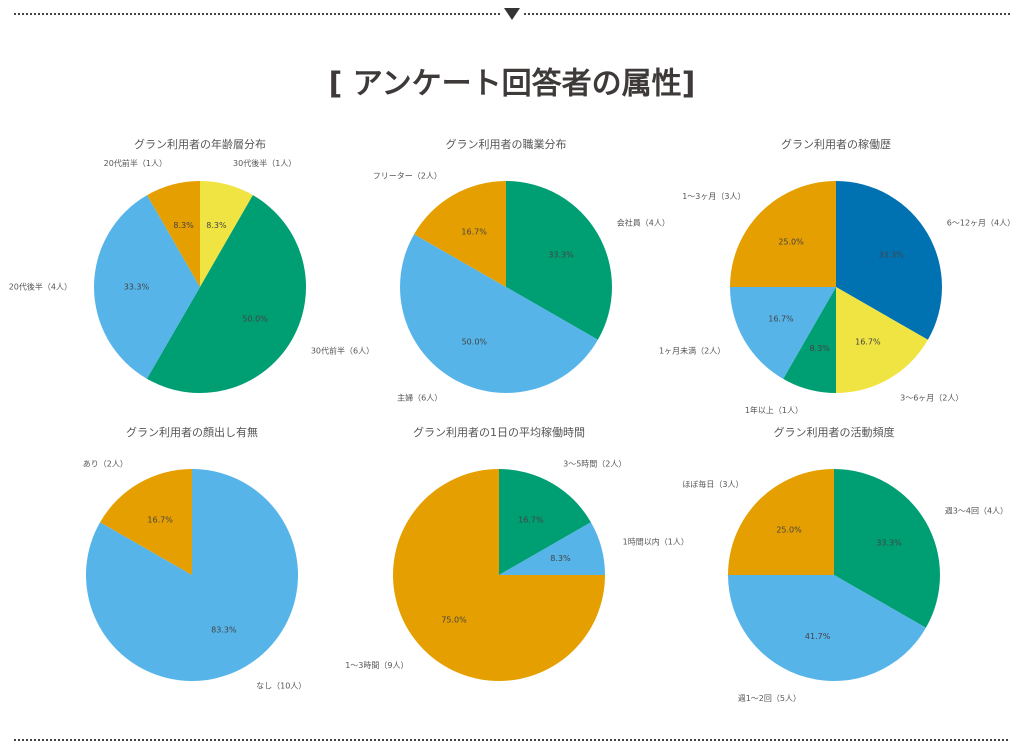 The width and height of the screenshot is (1024, 751). What do you see at coordinates (712, 484) in the screenshot?
I see `slice-label: ほぼ毎日（3人）` at bounding box center [712, 484].